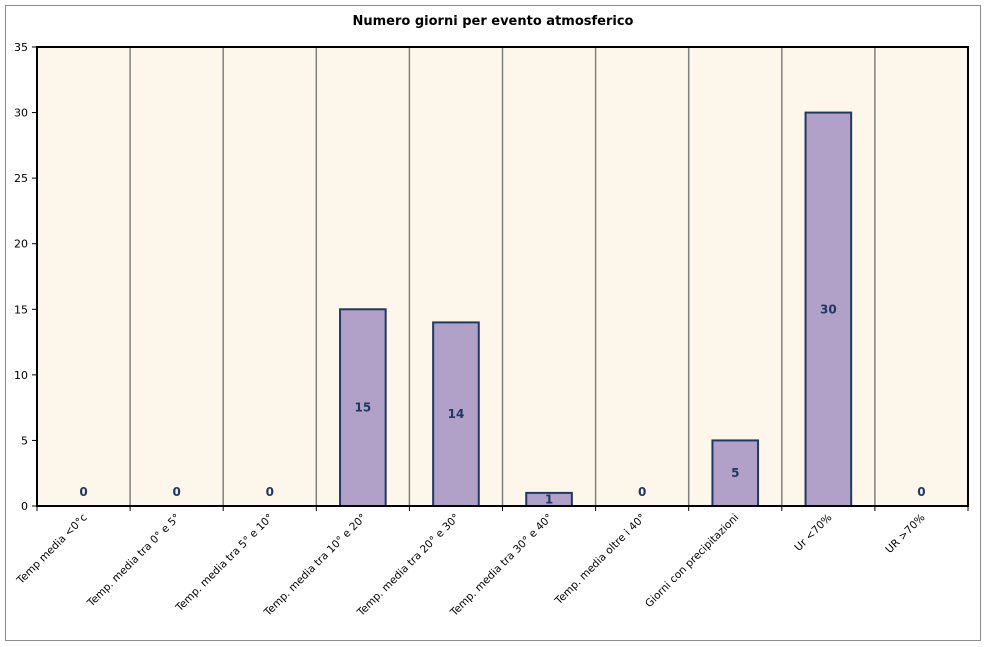 This screenshot has width=986, height=647. I want to click on x-tick-label: Ur <70%, so click(813, 533).